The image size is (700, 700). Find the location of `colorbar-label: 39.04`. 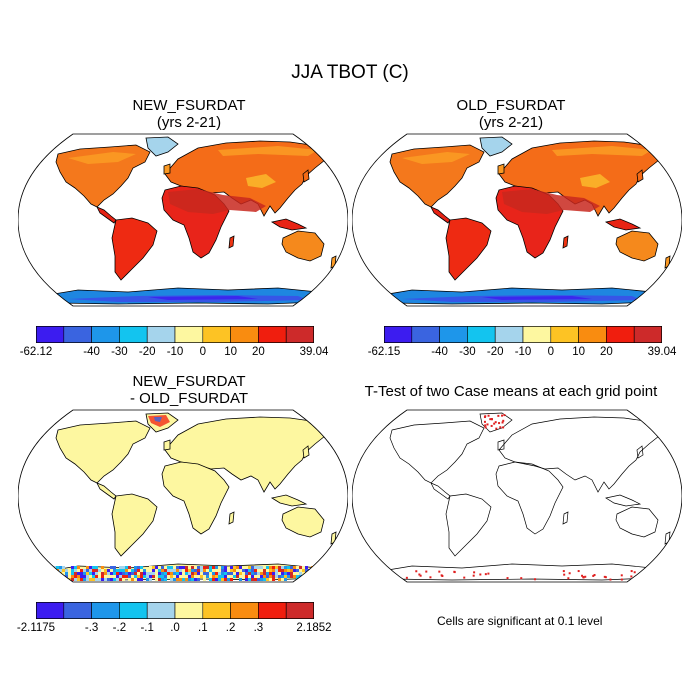

colorbar-label: 39.04 is located at coordinates (662, 352).